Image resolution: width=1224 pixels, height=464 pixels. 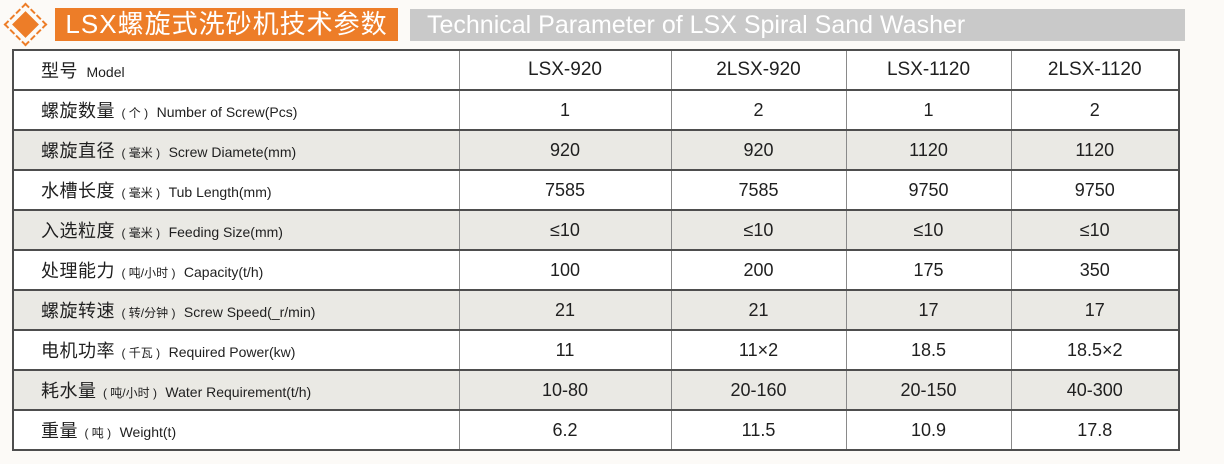 I want to click on table-row-weight: 重量 ( 吨 ) Weight(t) 6.2 11.5 10.9 17.8, so click(x=596, y=429).